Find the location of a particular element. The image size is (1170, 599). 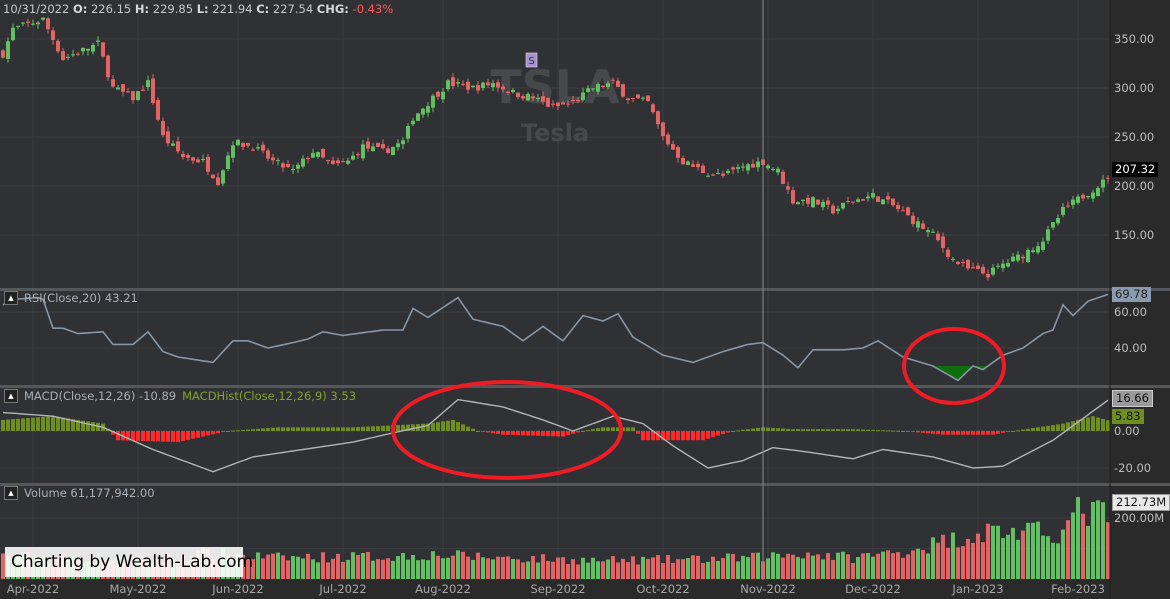

collapse-rsi-pane-button: ▲ is located at coordinates (11, 298).